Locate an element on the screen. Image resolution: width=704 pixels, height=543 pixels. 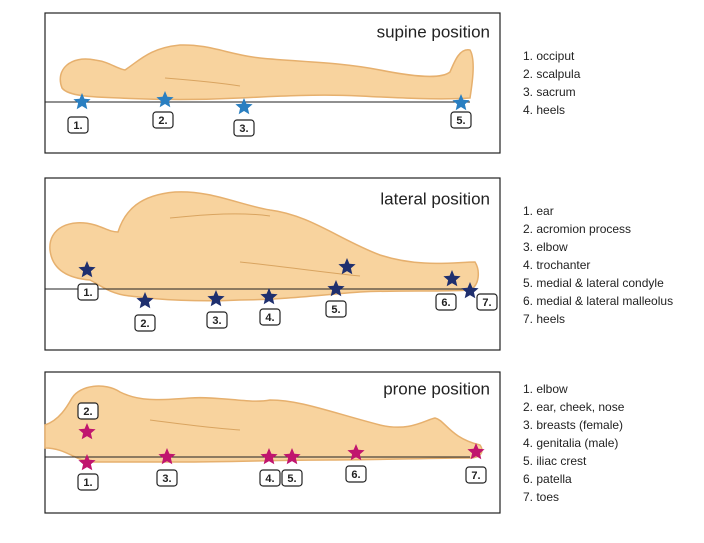
panel-title: lateral position is located at coordinates (435, 198).